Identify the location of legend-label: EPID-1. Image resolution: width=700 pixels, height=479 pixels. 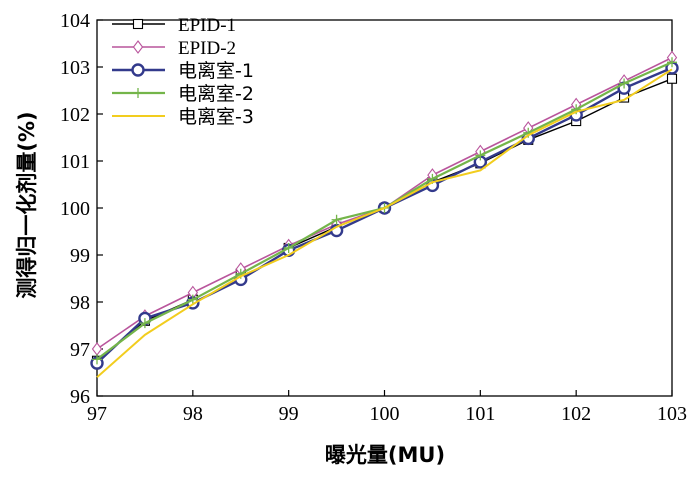
(207, 25).